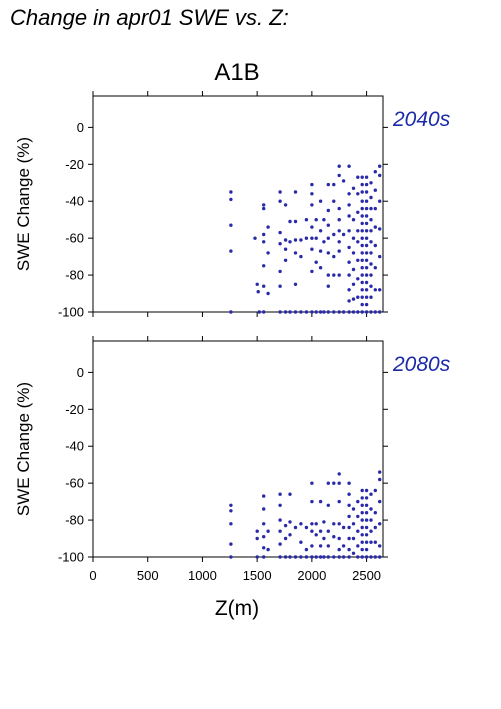 Image resolution: width=501 pixels, height=709 pixels. I want to click on x-tick-label: 500, so click(148, 575).